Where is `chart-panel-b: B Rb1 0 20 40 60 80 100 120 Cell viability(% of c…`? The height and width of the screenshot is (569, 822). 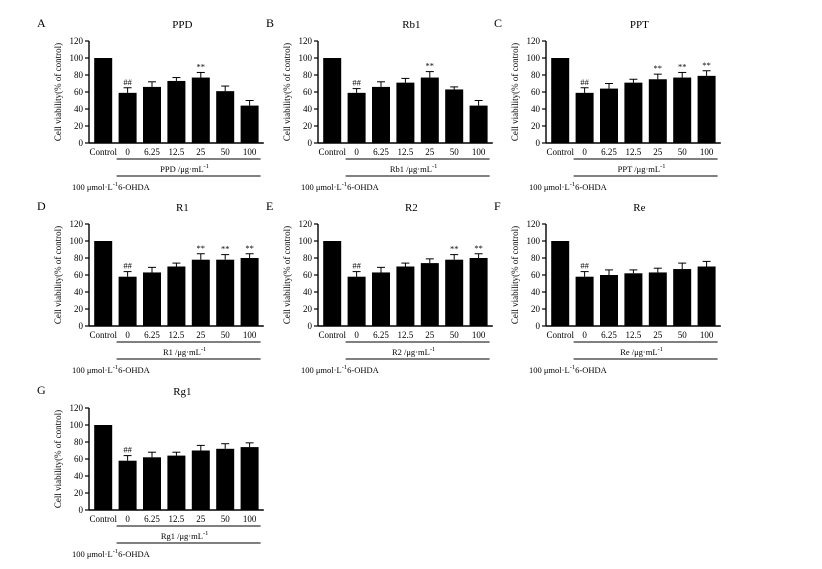
chart-panel-b: B Rb1 0 20 40 60 80 100 120 Cell viability(% of c… is located at coordinates (379, 104).